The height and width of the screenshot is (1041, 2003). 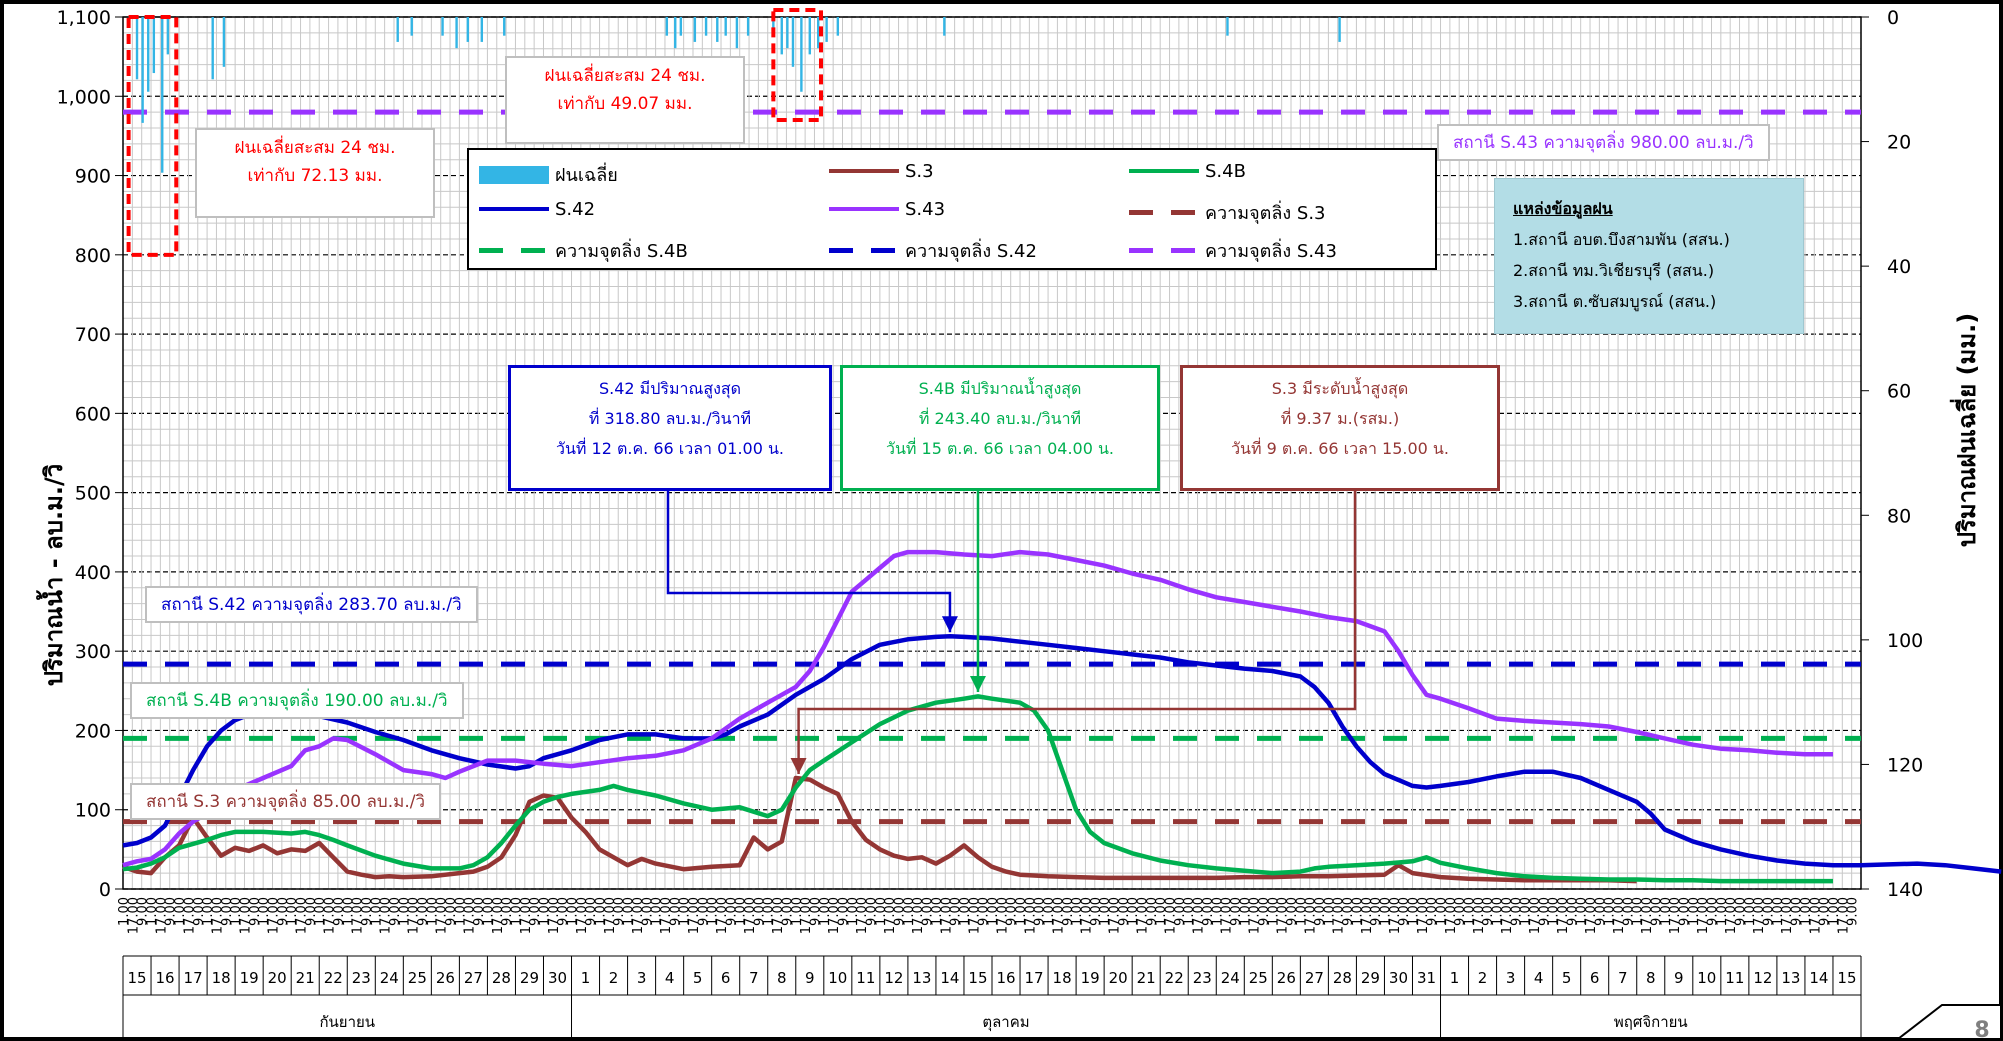 I want to click on x-day-label: 30, so click(x=557, y=978).